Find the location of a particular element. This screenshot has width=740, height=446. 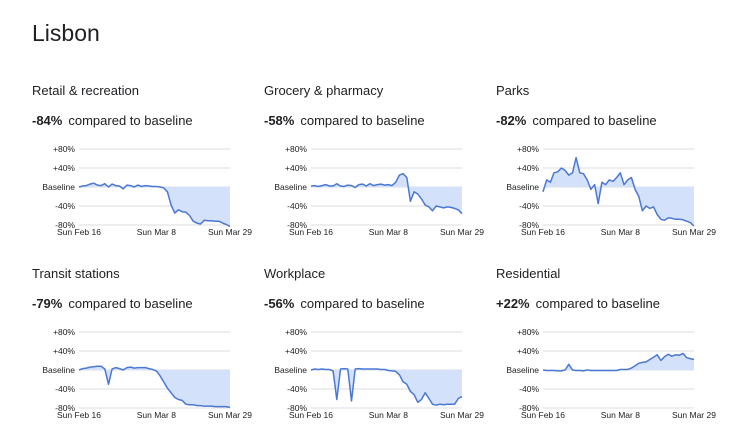

page-title: Lisbon is located at coordinates (66, 33).